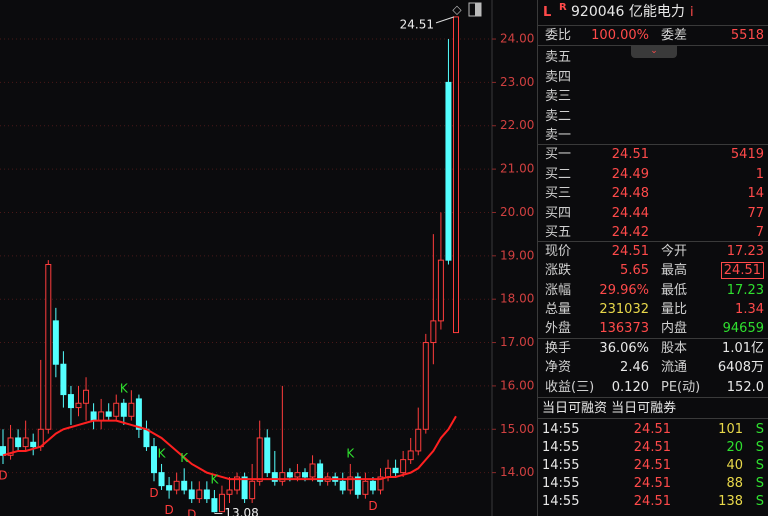 The image size is (768, 516). Describe the element at coordinates (628, 12) in the screenshot. I see `stock-title: 920046 亿能电力` at that location.